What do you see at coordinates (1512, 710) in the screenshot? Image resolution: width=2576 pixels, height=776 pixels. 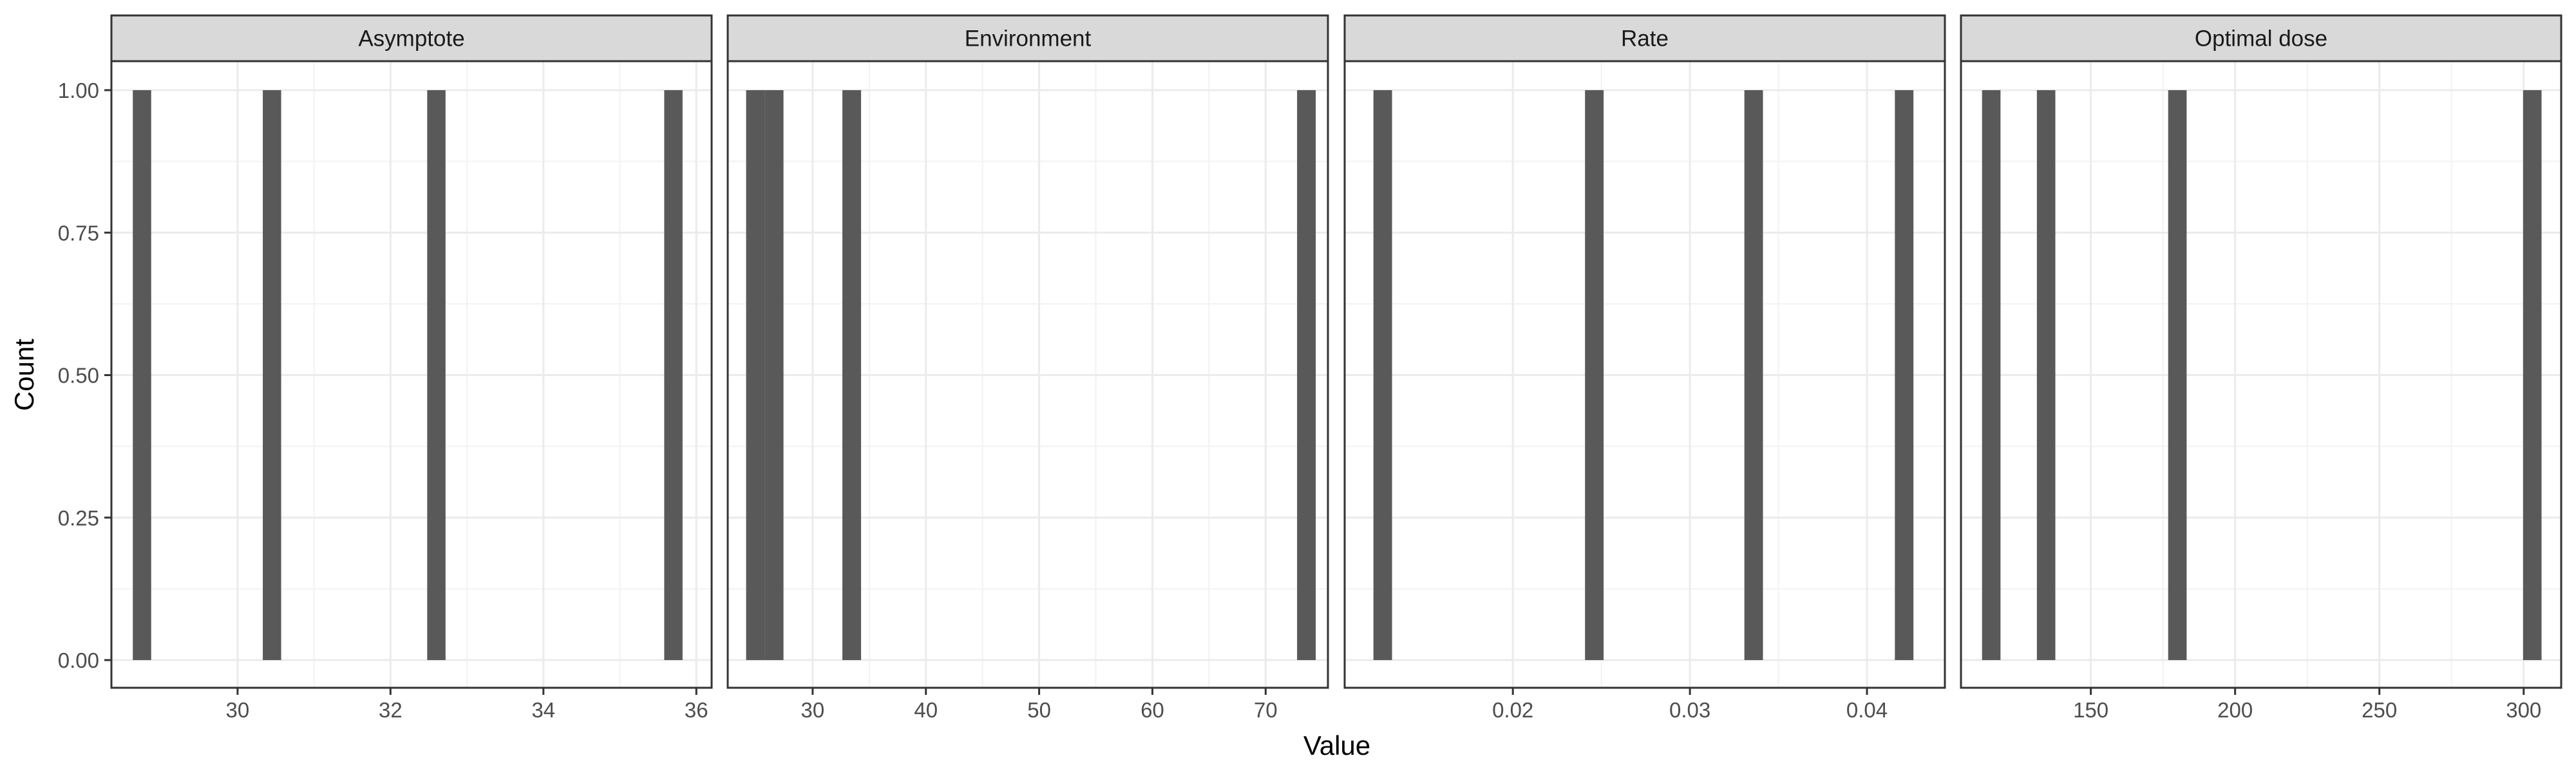 I see `x-tick-label: 0.02` at bounding box center [1512, 710].